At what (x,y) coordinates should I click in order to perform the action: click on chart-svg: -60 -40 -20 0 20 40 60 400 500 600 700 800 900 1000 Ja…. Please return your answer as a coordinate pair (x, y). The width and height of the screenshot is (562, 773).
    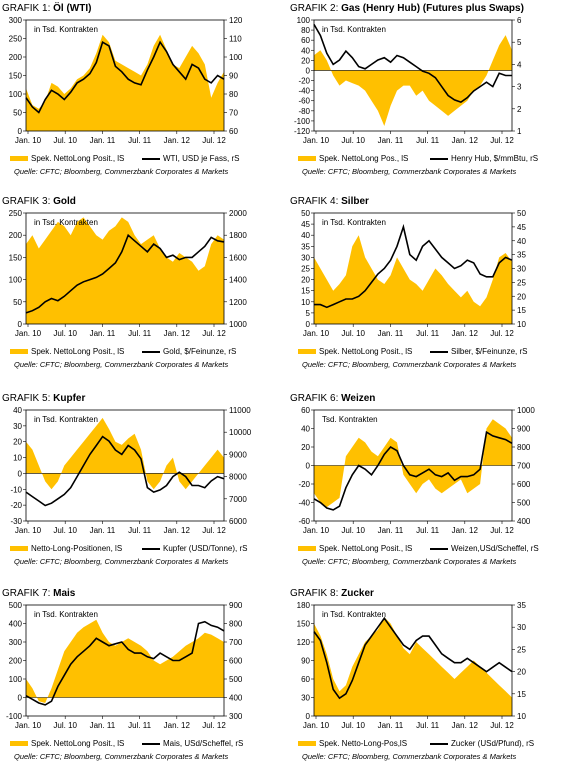
    Looking at the image, I should click on (416, 470).